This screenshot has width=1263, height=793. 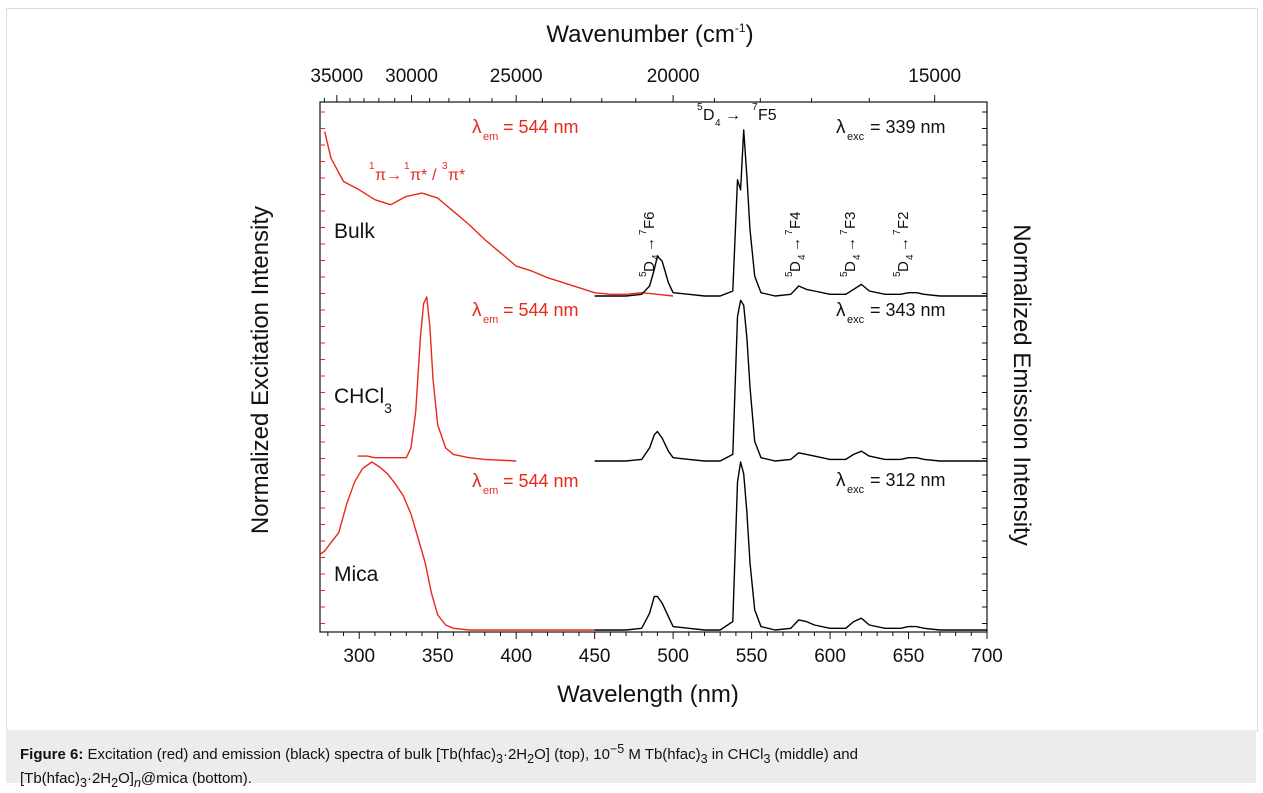 What do you see at coordinates (407, 166) in the screenshot?
I see `pi-sup-2: 1` at bounding box center [407, 166].